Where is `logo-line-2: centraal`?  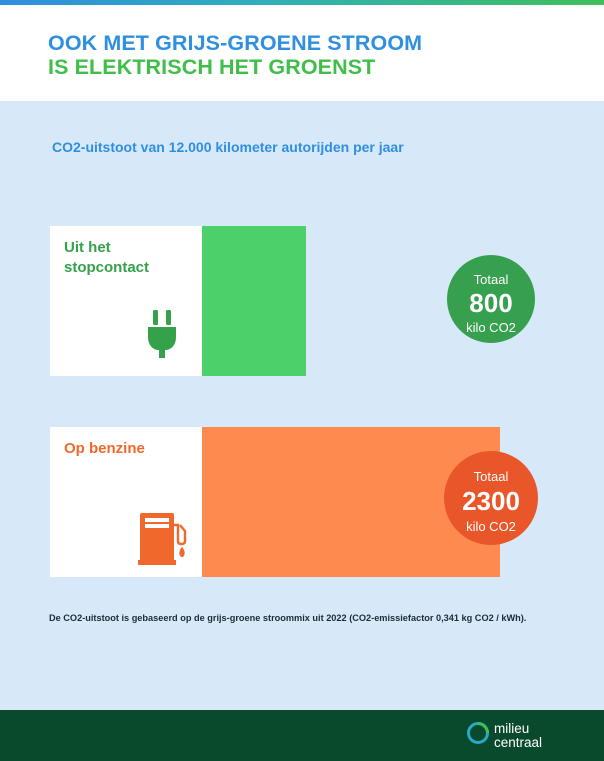 logo-line-2: centraal is located at coordinates (518, 742).